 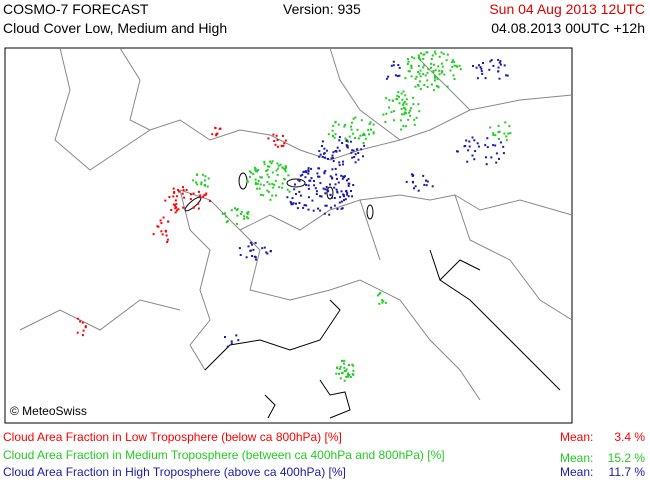 What do you see at coordinates (576, 458) in the screenshot?
I see `mean-label: Mean:` at bounding box center [576, 458].